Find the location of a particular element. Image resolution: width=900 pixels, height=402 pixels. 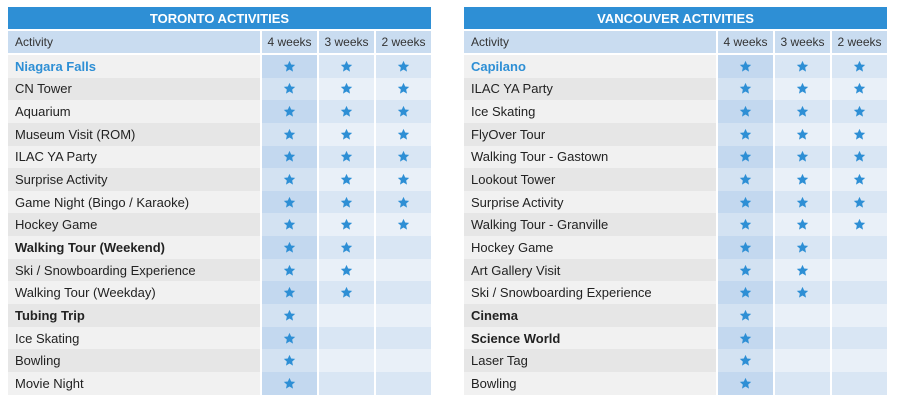

activity-row: Walking Tour - Granville is located at coordinates (675, 225).